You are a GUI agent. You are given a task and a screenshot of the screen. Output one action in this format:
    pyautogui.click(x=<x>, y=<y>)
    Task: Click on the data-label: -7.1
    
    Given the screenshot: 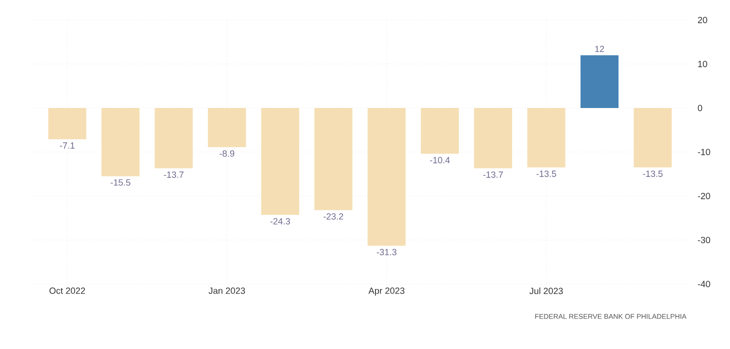 What is the action you would take?
    pyautogui.click(x=67, y=145)
    